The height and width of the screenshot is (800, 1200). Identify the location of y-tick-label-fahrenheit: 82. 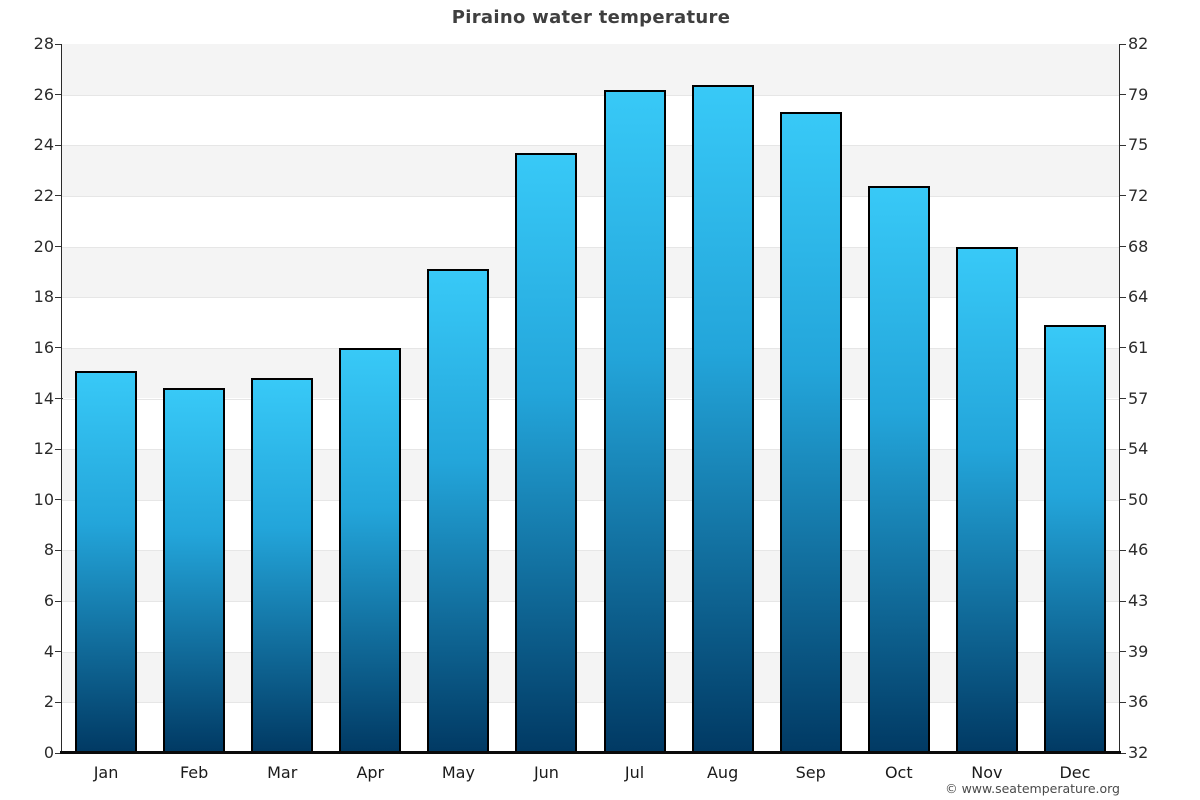
(1138, 43).